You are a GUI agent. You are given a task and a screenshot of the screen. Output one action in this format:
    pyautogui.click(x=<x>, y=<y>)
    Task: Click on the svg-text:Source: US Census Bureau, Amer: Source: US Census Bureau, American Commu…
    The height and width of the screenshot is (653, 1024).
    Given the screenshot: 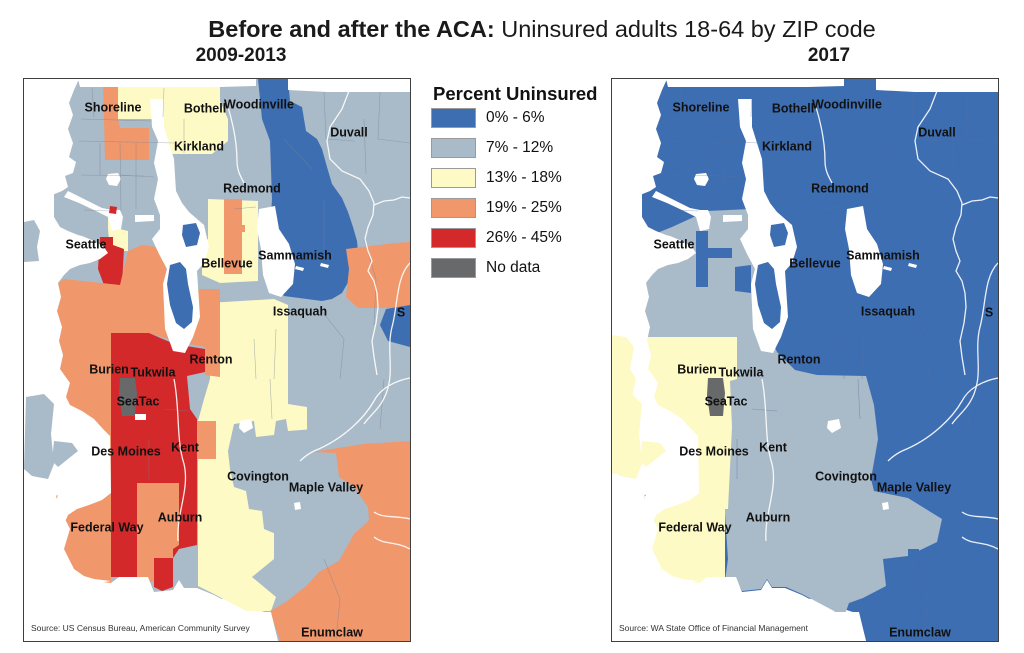 What is the action you would take?
    pyautogui.click(x=140, y=628)
    